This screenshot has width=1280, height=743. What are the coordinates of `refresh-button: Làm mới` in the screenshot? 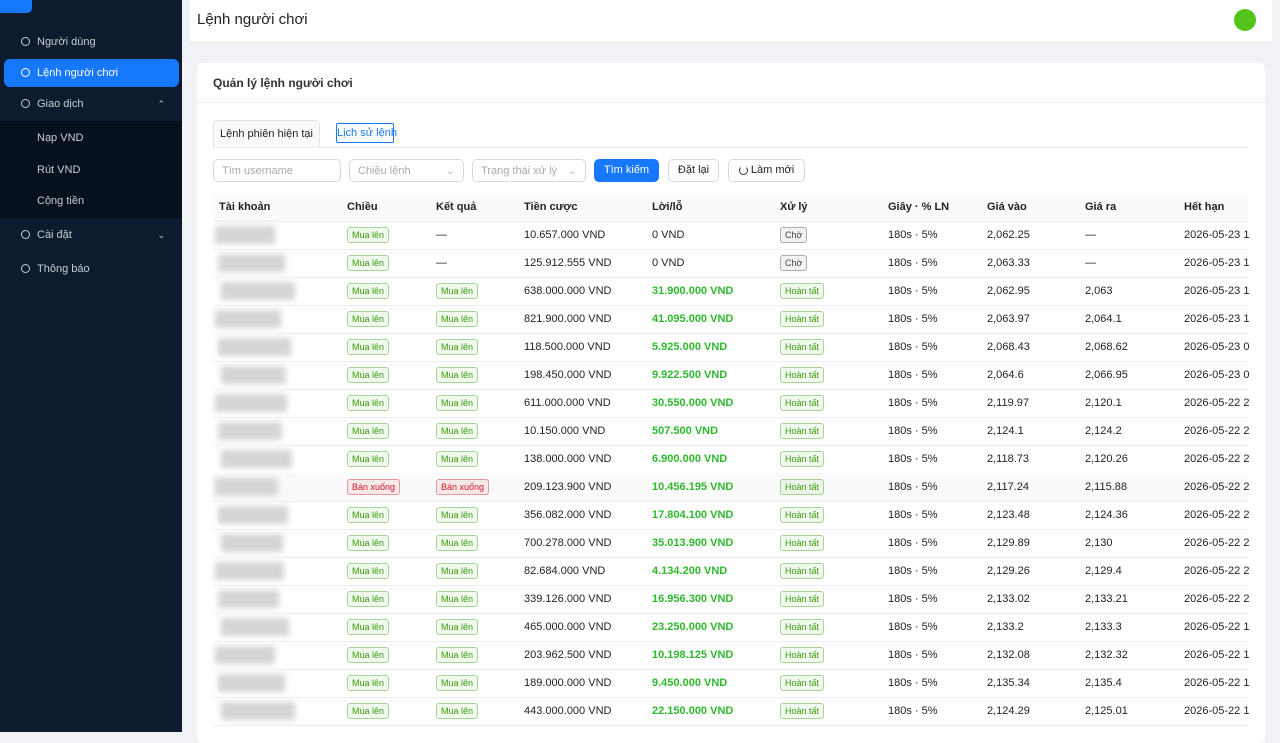 It's located at (766, 170).